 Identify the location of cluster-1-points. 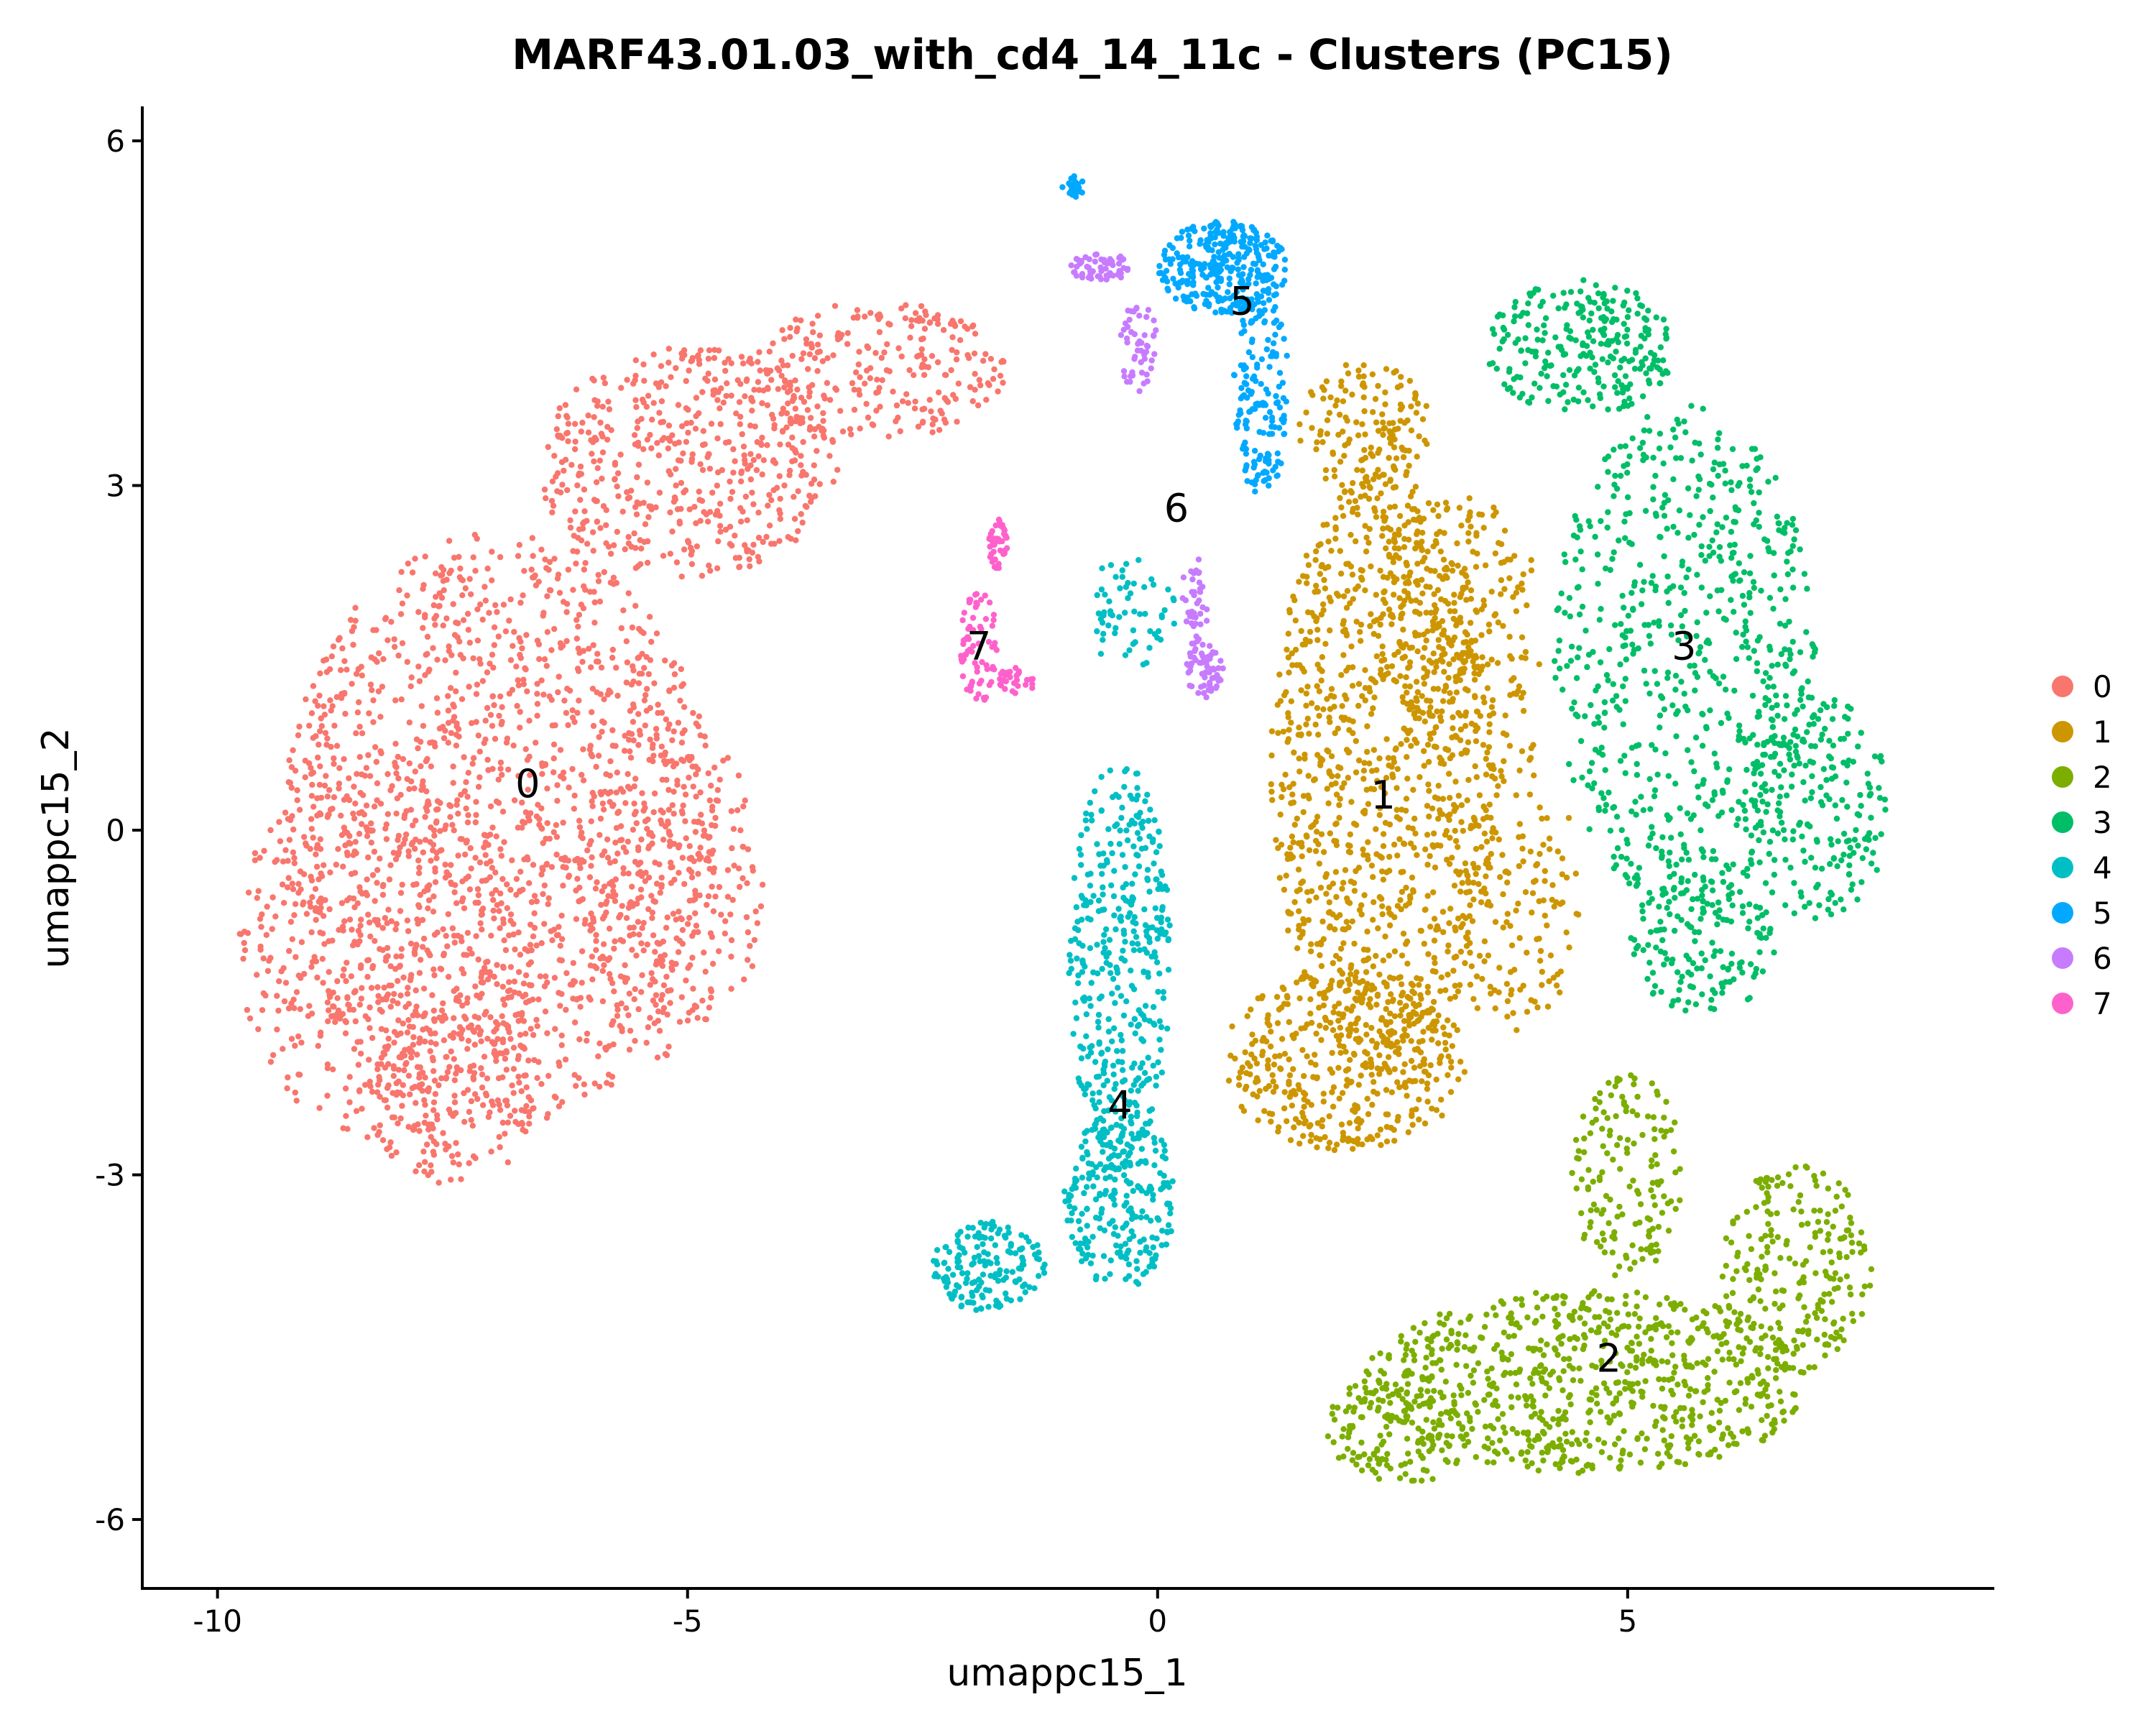
(1403, 758).